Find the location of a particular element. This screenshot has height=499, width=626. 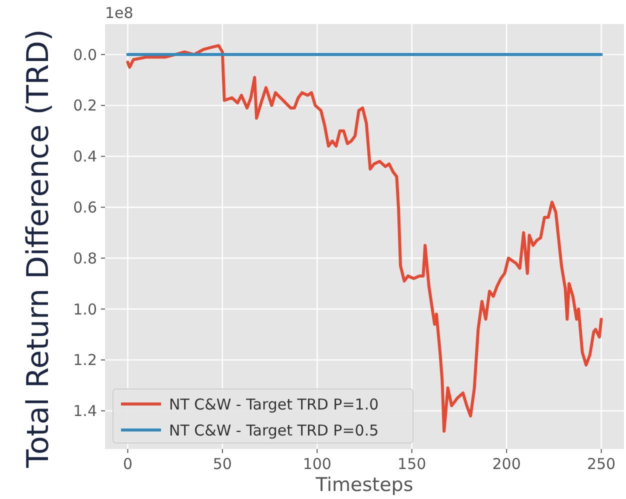

y-tick-label: 1.4 is located at coordinates (85, 411).